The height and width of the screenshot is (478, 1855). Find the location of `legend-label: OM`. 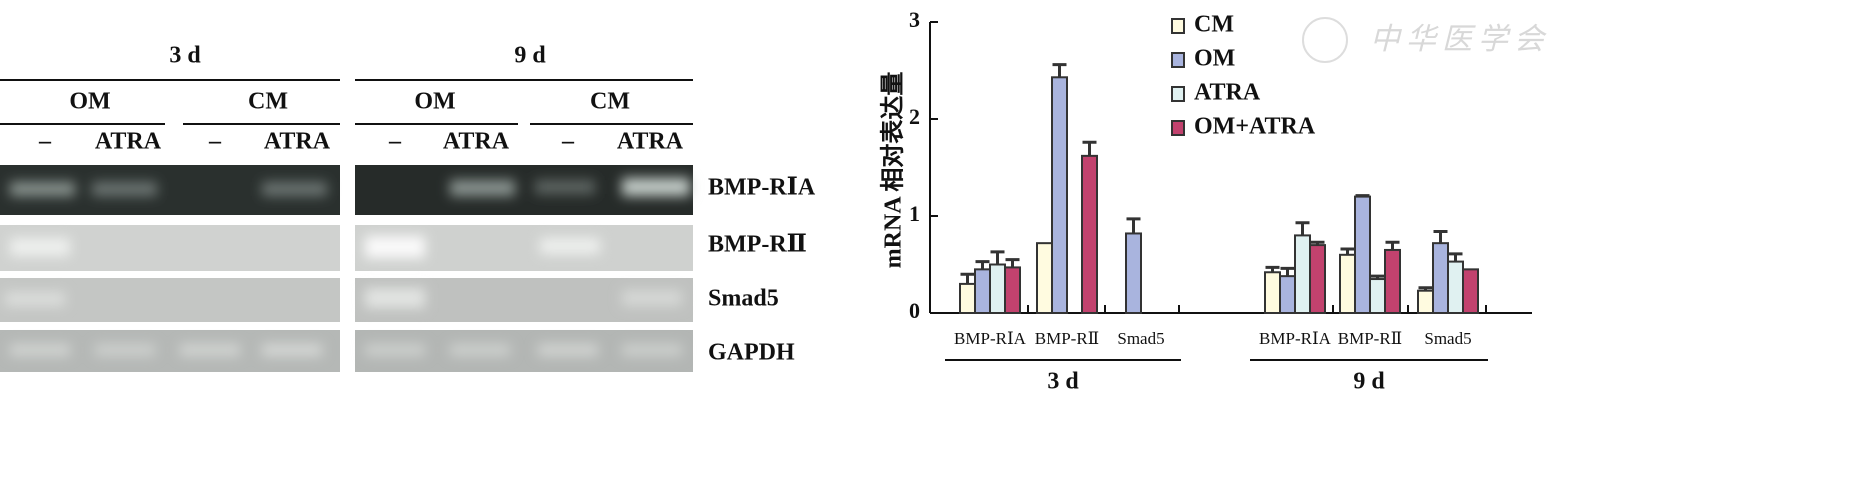

legend-label: OM is located at coordinates (1214, 59).